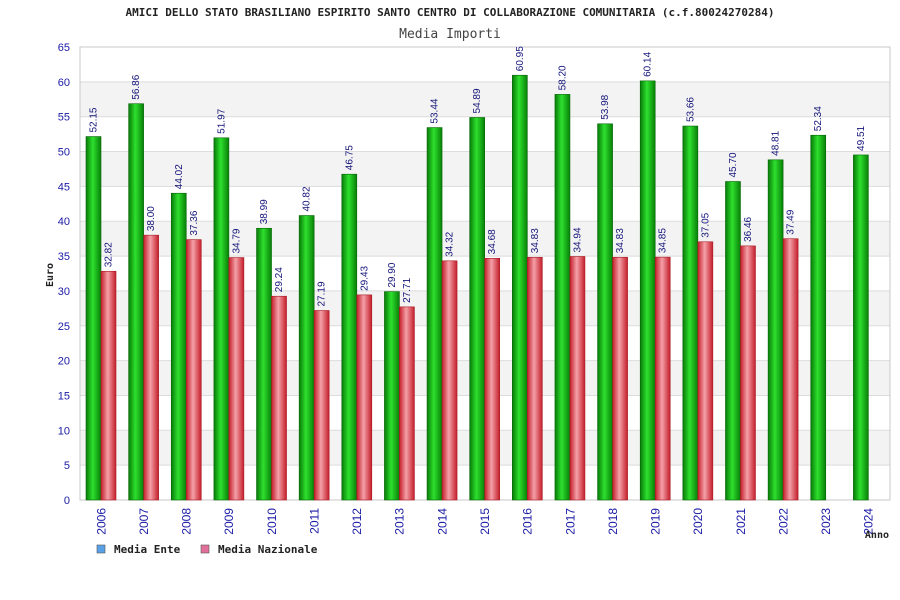 The image size is (900, 600). I want to click on value-label: 53.98, so click(605, 106).